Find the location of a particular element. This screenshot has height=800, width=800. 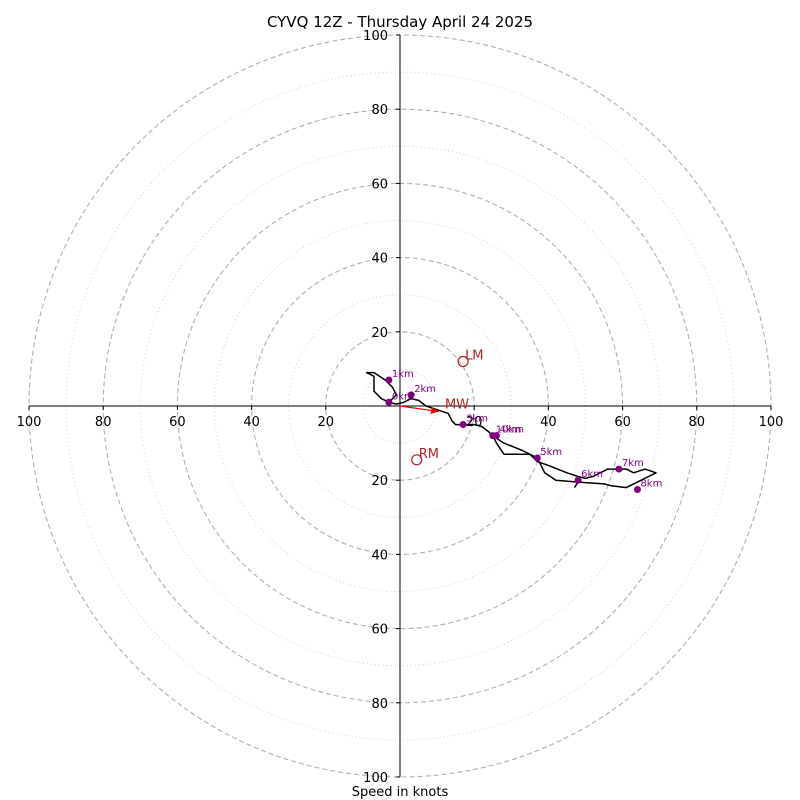

x-tick-label: 20 is located at coordinates (326, 422).